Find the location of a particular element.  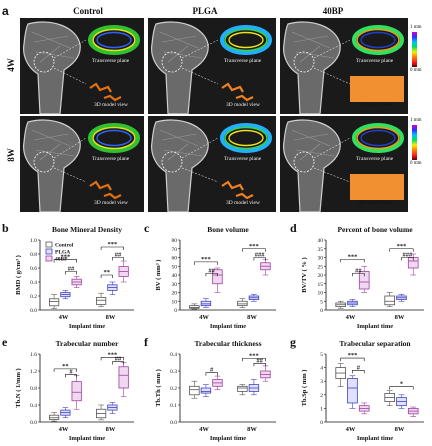

legend-label: 40BP is located at coordinates (61, 260).